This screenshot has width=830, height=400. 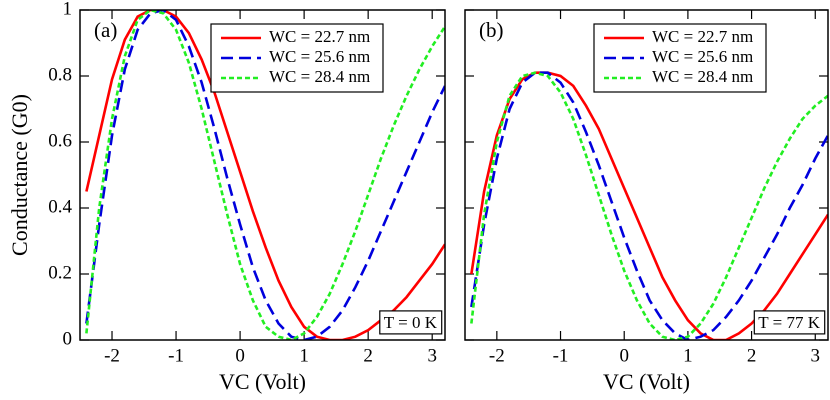 What do you see at coordinates (68, 338) in the screenshot?
I see `y-tick-label: 0` at bounding box center [68, 338].